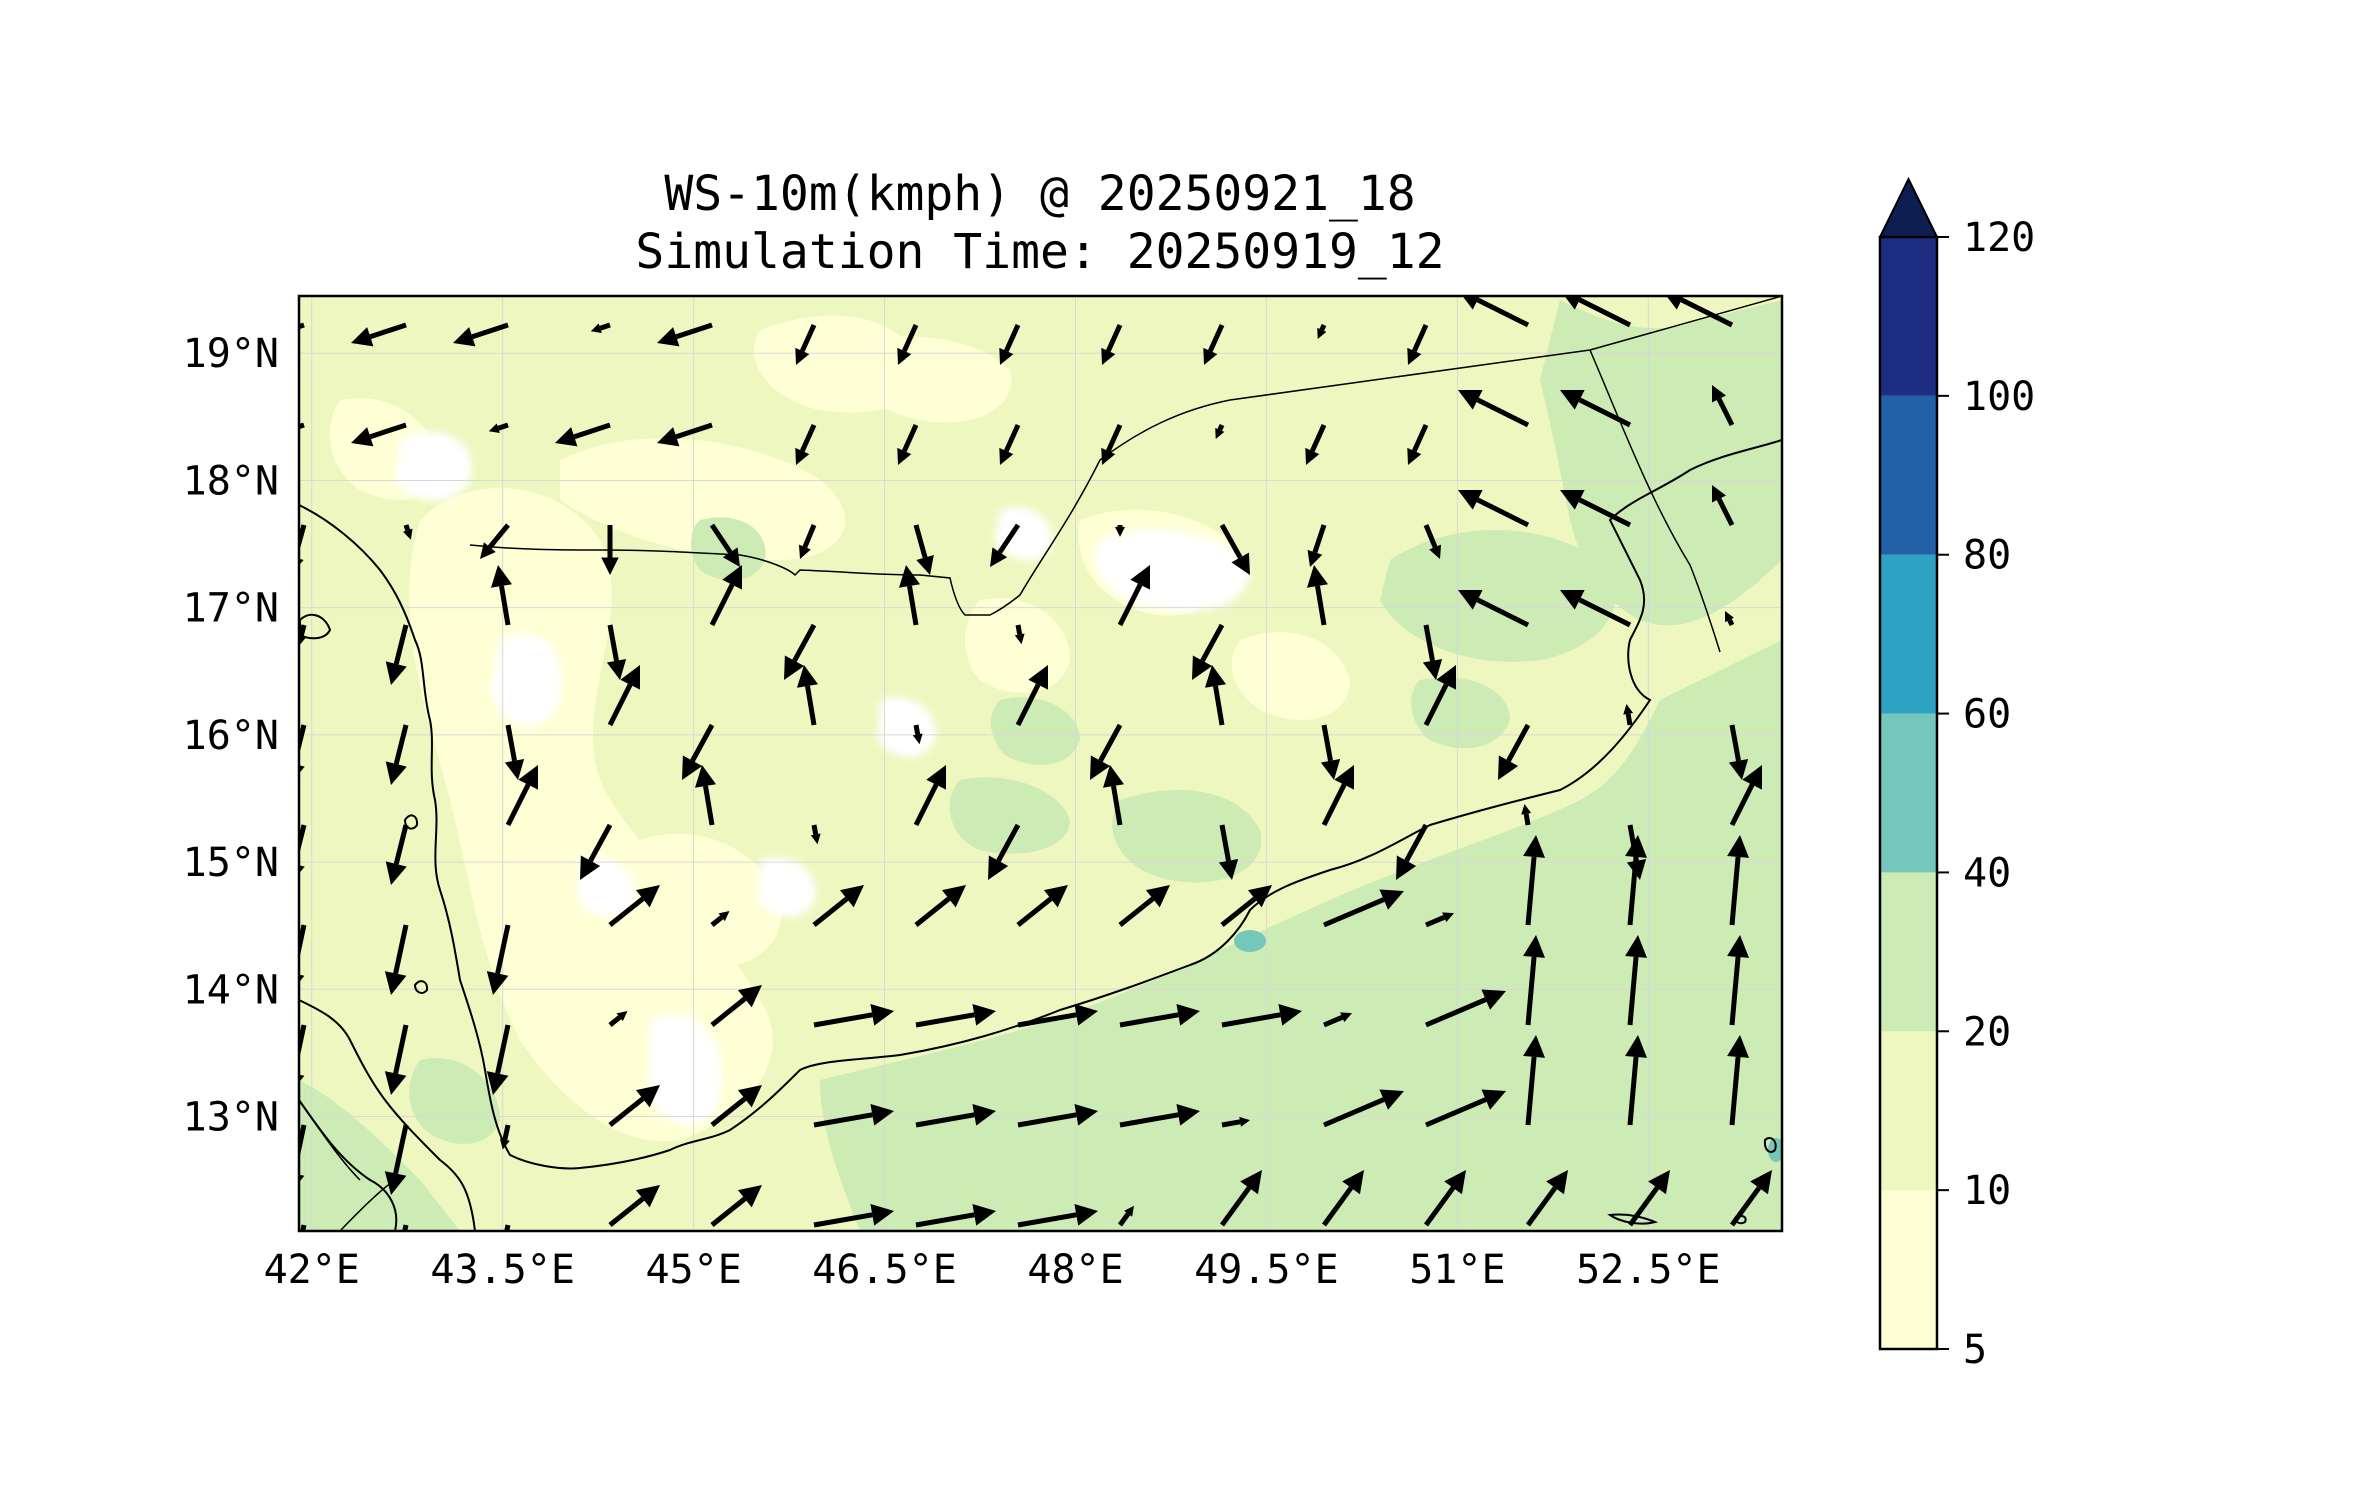 This screenshot has width=2371, height=1500. I want to click on latitude-tick-label: 15°N, so click(231, 863).